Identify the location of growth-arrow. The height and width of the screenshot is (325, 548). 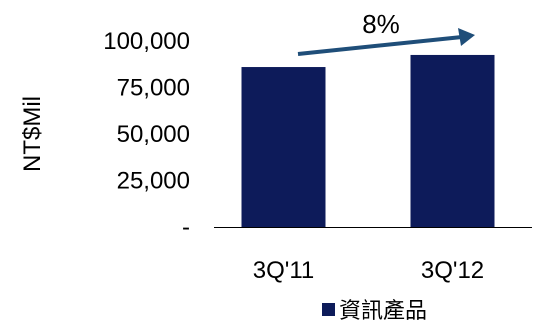
(380, 45).